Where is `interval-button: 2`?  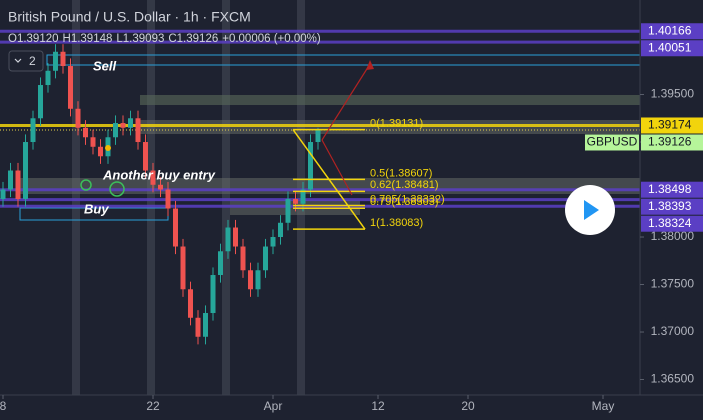 interval-button: 2 is located at coordinates (26, 61).